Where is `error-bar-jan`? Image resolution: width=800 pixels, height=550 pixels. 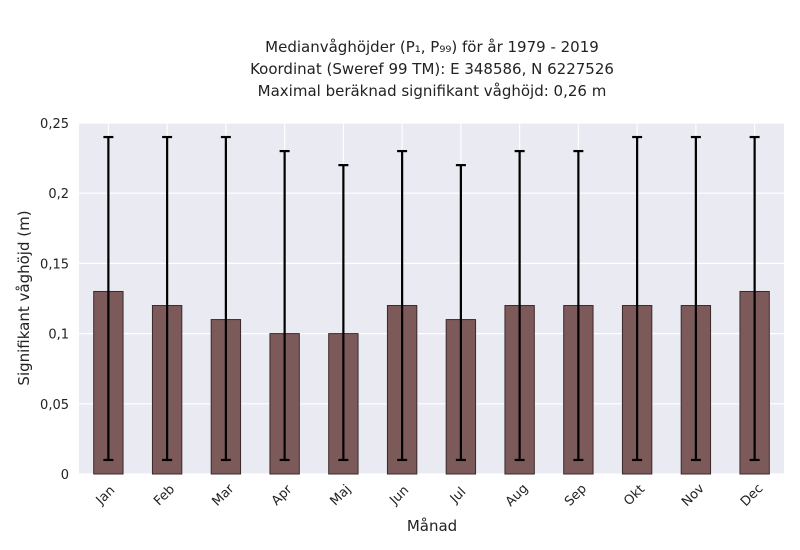
error-bar-jan is located at coordinates (108, 298).